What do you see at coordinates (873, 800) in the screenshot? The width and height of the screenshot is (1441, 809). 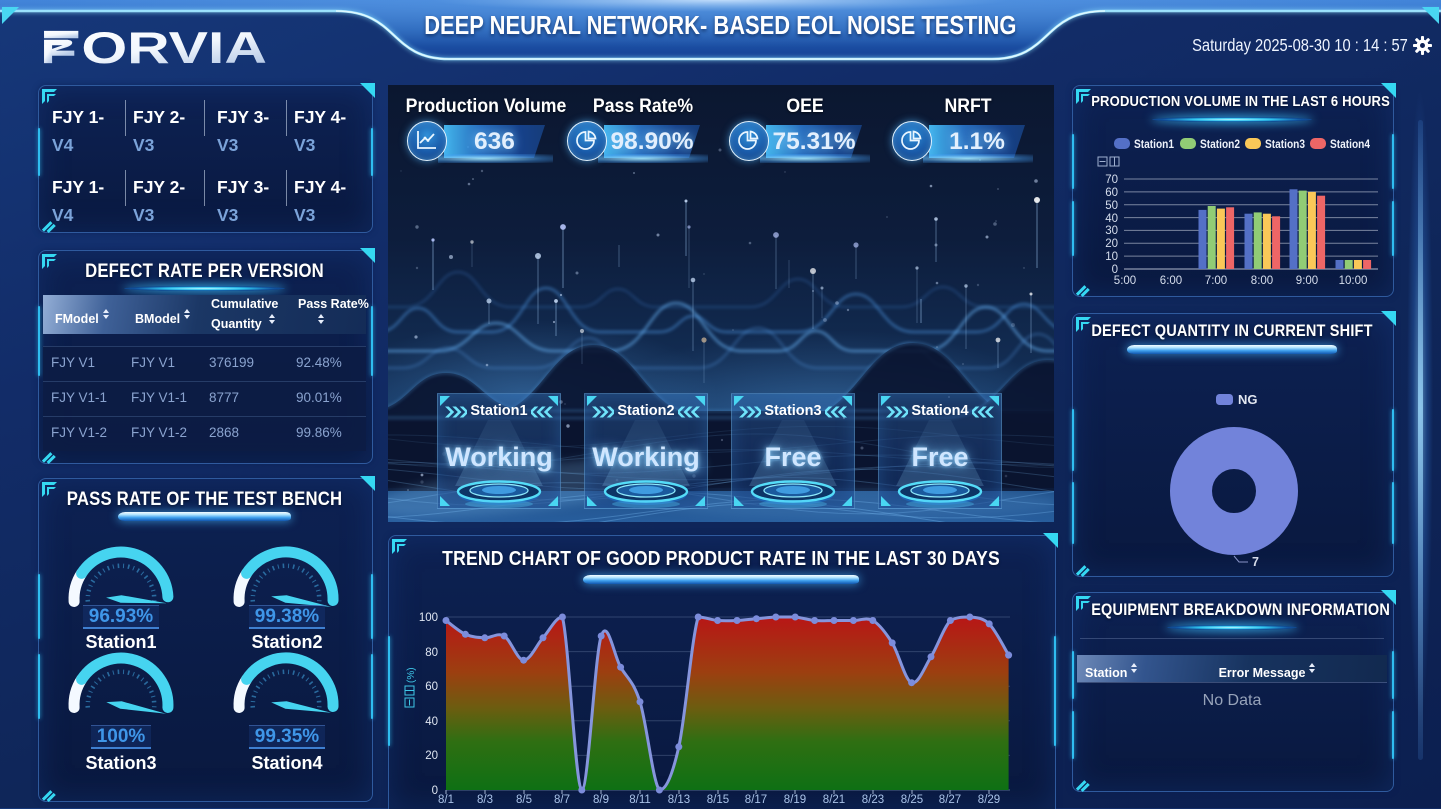 I see `svg-text: 8/23` at bounding box center [873, 800].